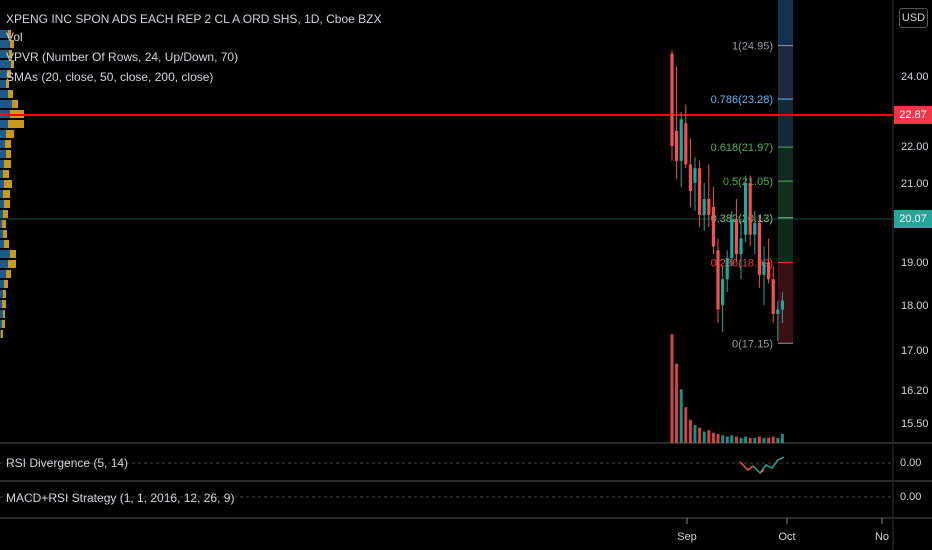 The image size is (932, 550). What do you see at coordinates (915, 263) in the screenshot?
I see `price-axis-tick: 19.00` at bounding box center [915, 263].